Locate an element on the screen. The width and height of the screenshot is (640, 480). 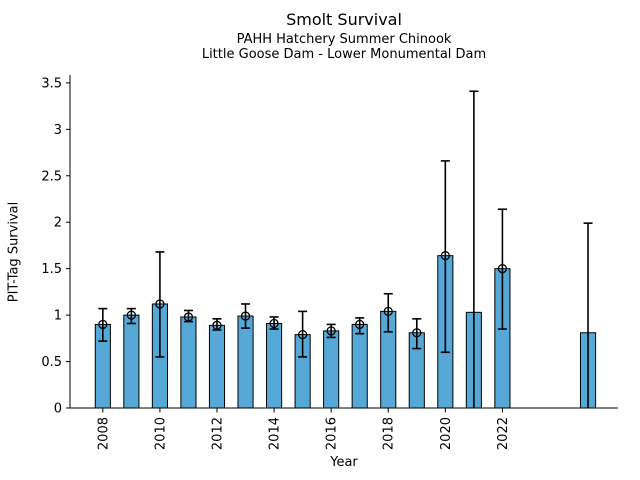
marker-2008 is located at coordinates (103, 324).